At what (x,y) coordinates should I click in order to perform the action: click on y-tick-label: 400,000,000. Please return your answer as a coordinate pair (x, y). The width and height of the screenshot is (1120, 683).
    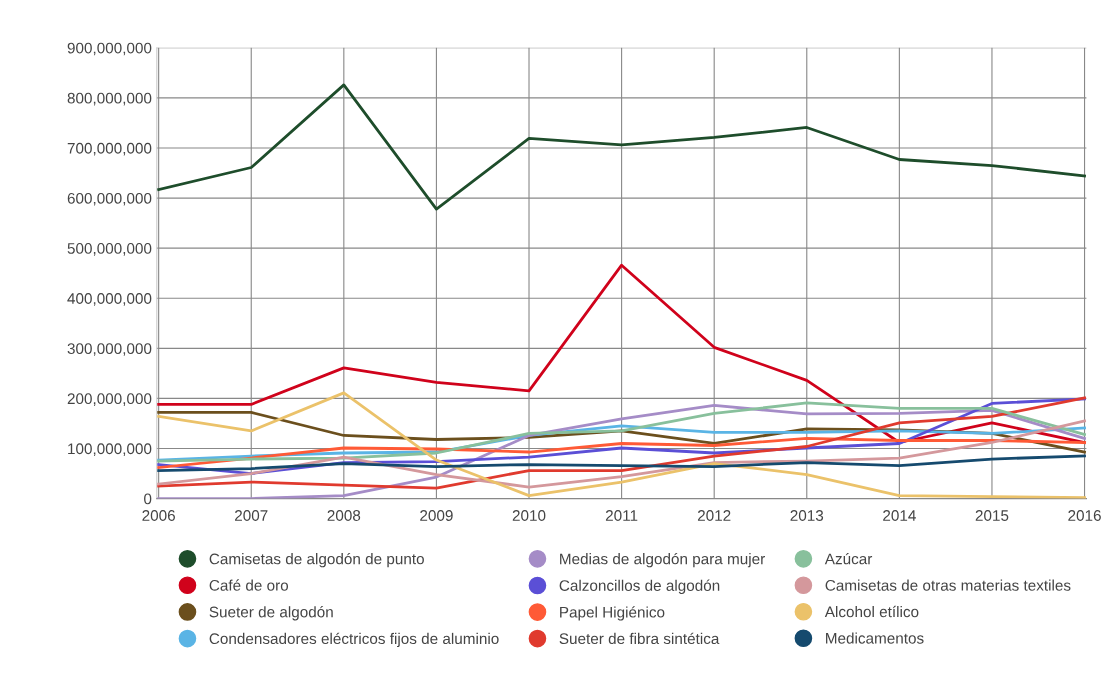
    Looking at the image, I should click on (109, 299).